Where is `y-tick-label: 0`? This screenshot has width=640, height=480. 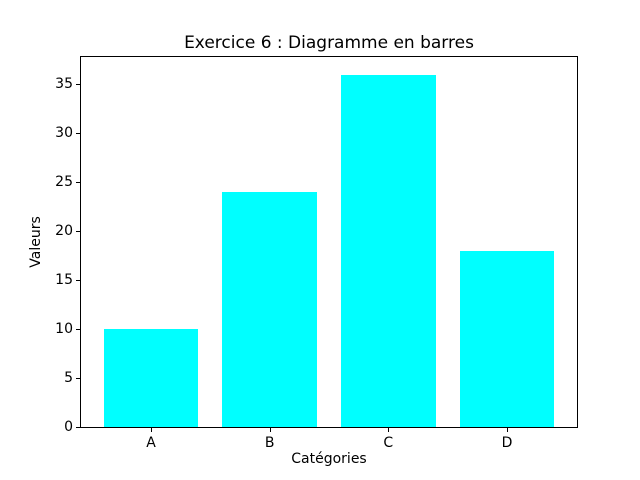
y-tick-label: 0 is located at coordinates (68, 427).